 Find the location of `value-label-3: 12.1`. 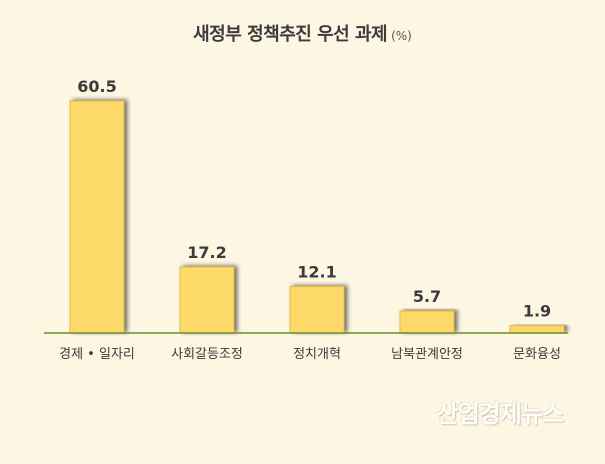

value-label-3: 12.1 is located at coordinates (316, 272).